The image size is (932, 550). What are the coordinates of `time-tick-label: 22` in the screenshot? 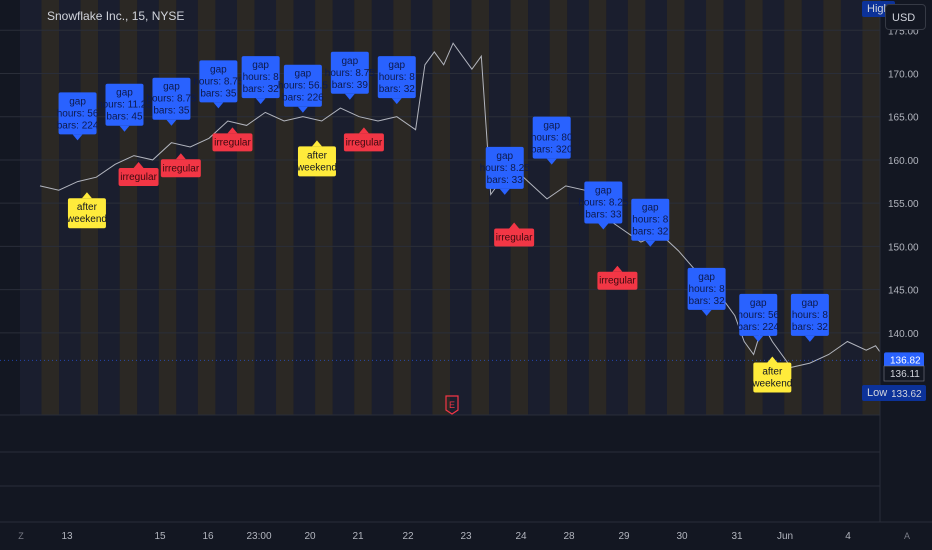 It's located at (408, 536).